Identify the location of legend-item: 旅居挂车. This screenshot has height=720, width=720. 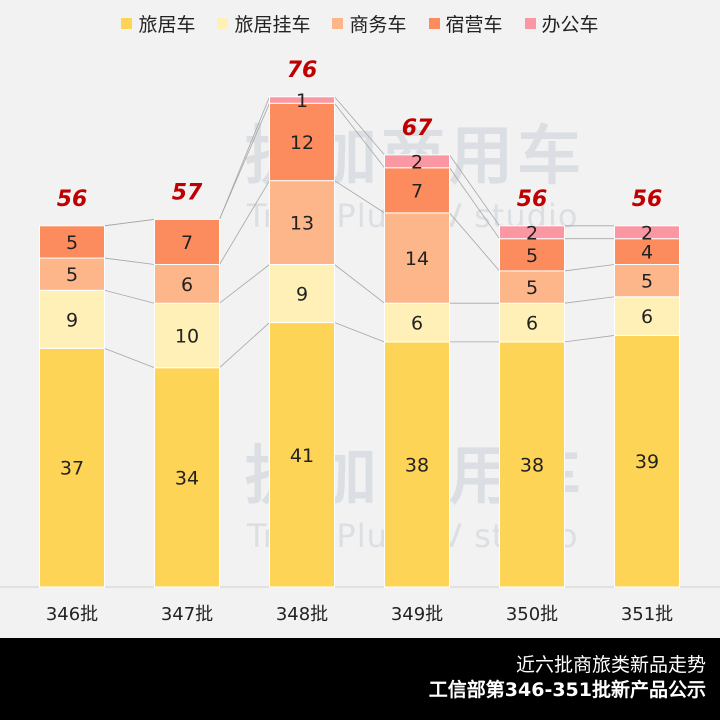
(263, 23).